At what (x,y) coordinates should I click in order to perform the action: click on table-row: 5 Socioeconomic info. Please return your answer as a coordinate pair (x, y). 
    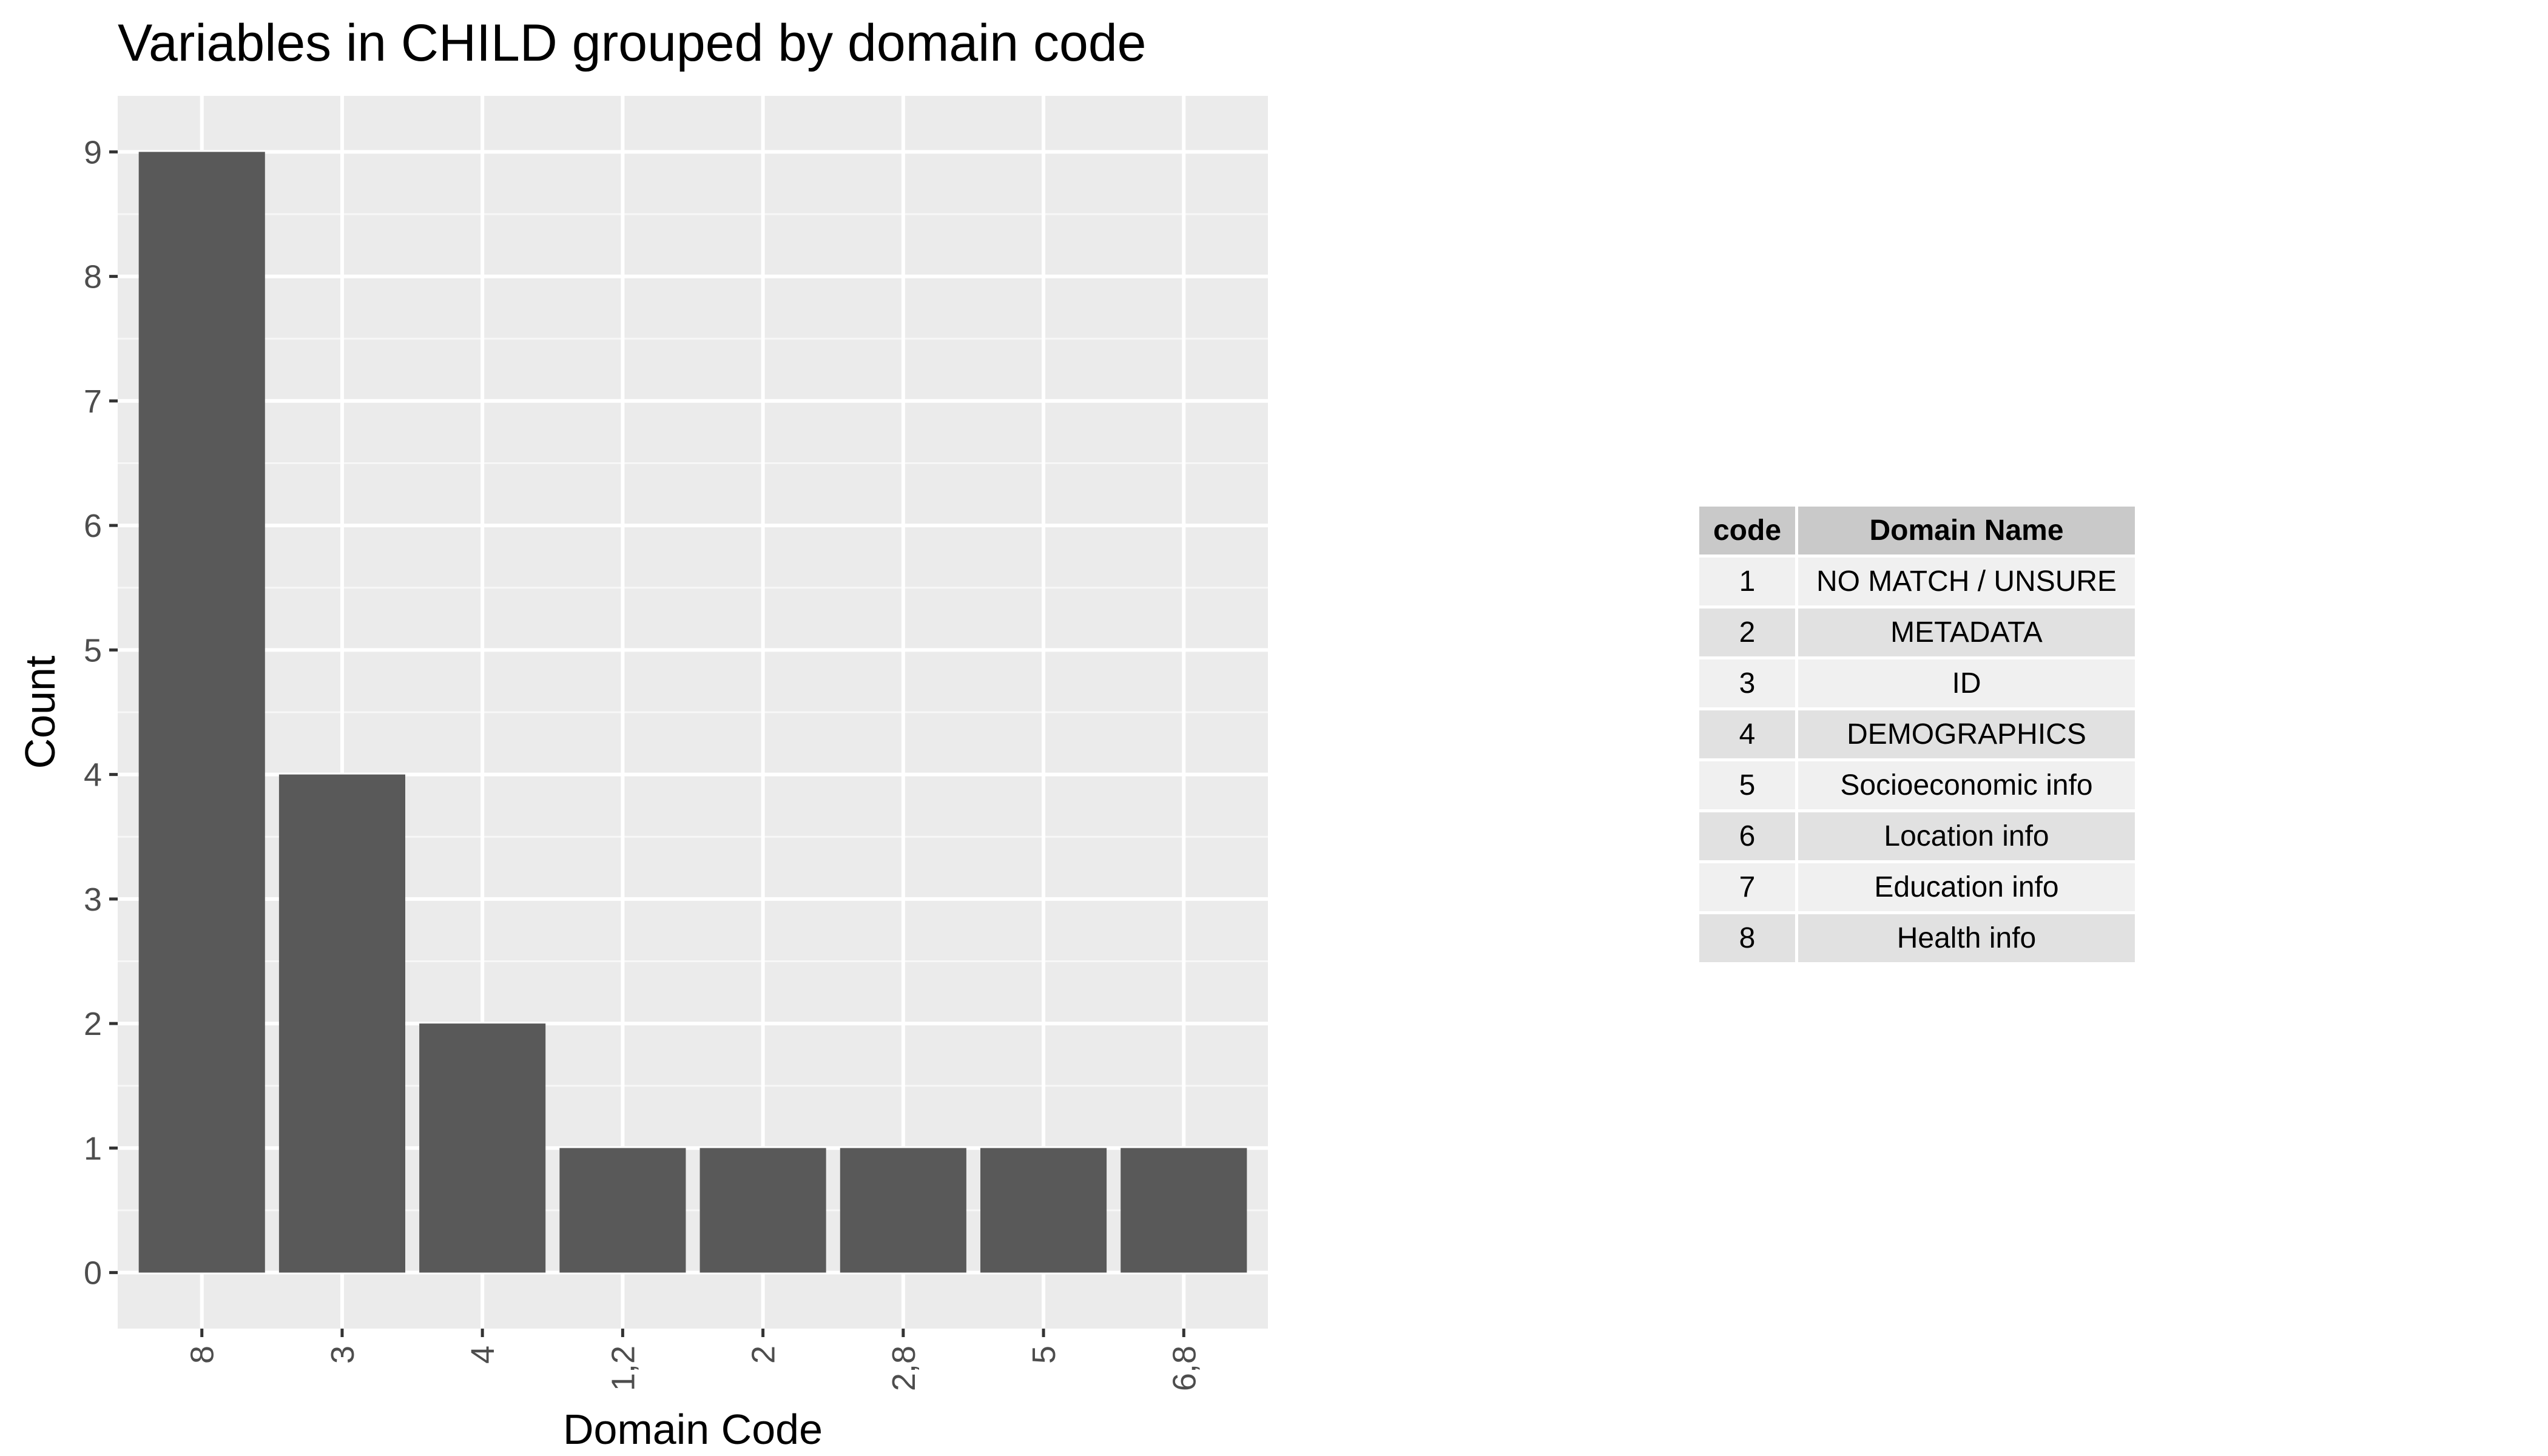
    Looking at the image, I should click on (1917, 785).